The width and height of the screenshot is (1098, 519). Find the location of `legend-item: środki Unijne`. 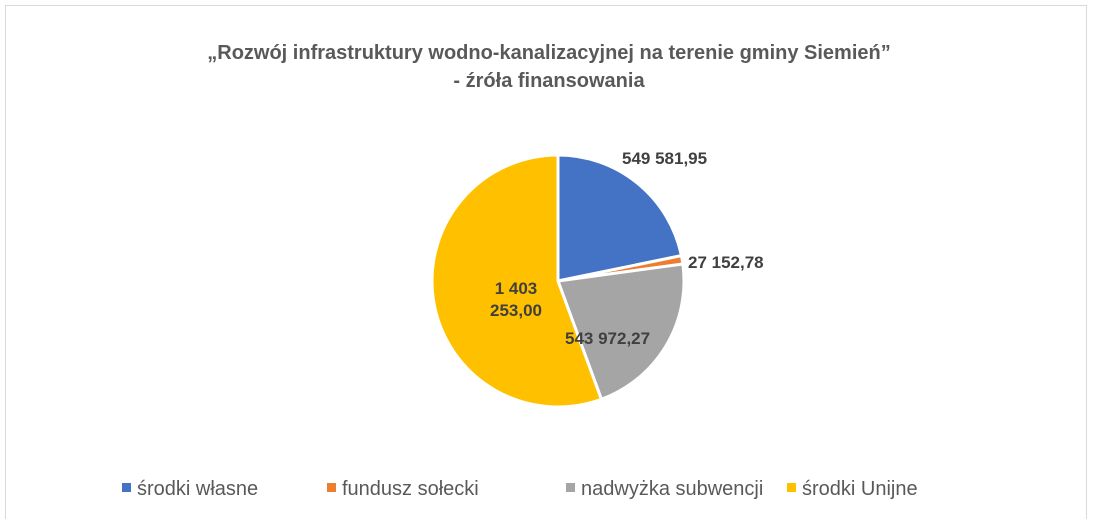

legend-item: środki Unijne is located at coordinates (852, 489).